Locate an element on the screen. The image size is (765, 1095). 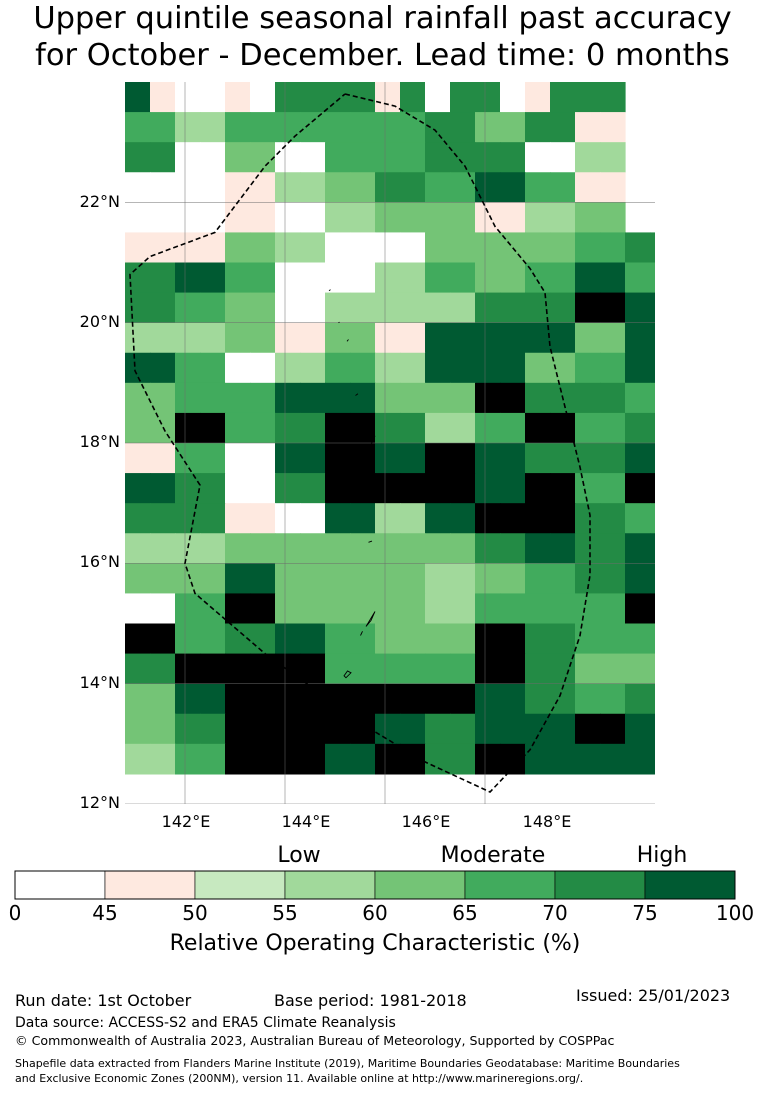
base-period: Base period: 1981-2018 is located at coordinates (370, 1000).